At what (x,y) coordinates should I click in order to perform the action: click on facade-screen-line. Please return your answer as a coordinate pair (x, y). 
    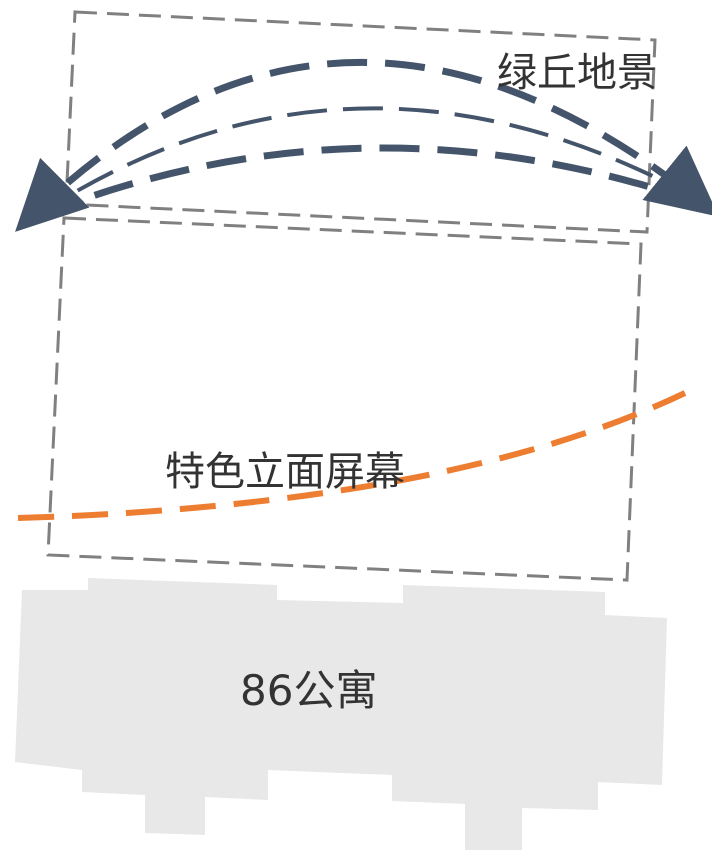
    Looking at the image, I should click on (352, 455).